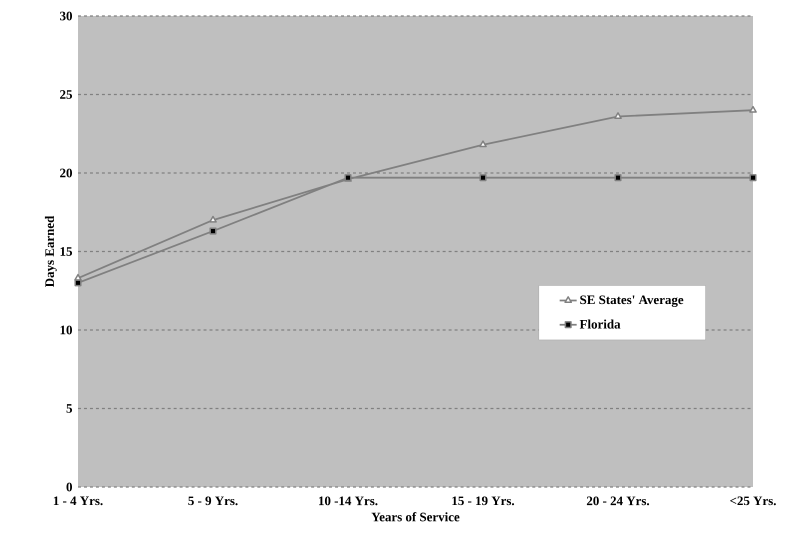 This screenshot has width=793, height=553. What do you see at coordinates (483, 501) in the screenshot?
I see `x-tick-label: 15 - 19 Yrs.` at bounding box center [483, 501].